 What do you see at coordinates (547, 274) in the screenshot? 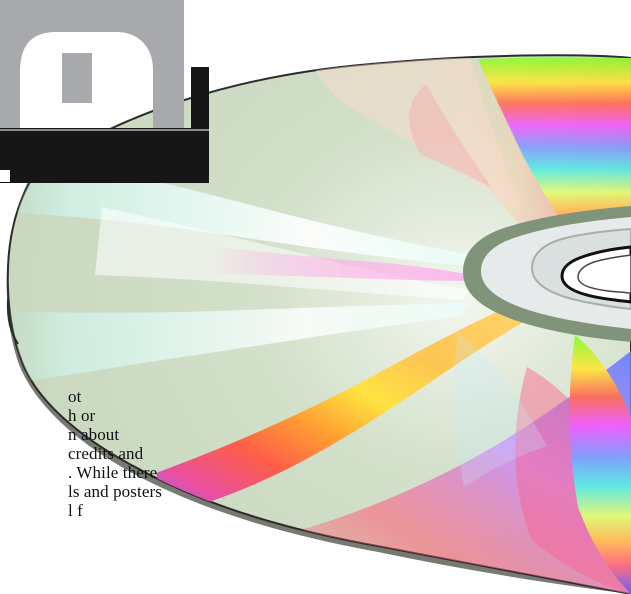
I see `disc-hub` at bounding box center [547, 274].